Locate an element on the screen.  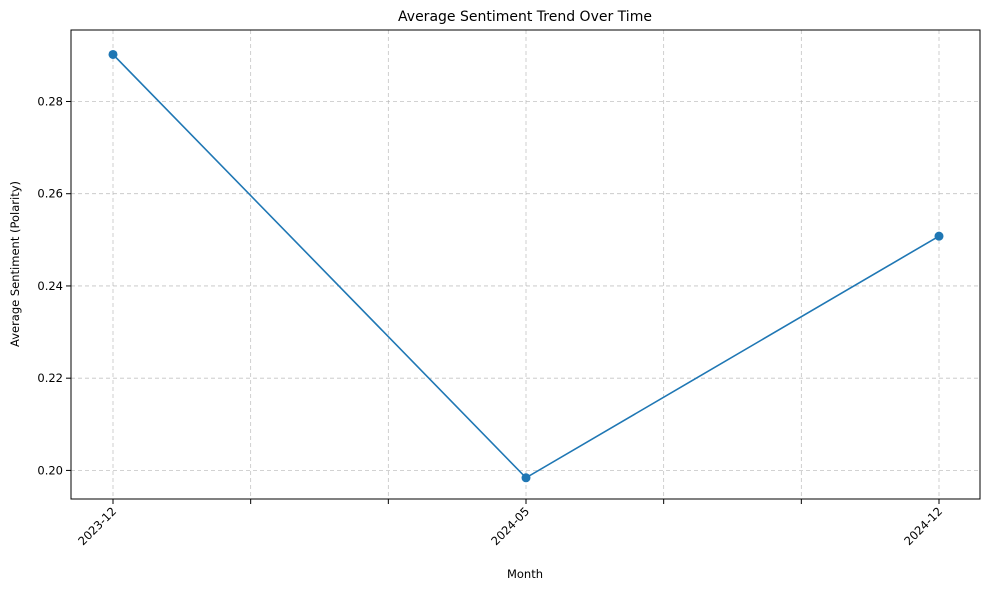
x-tick-label: 2024-05 is located at coordinates (510, 526).